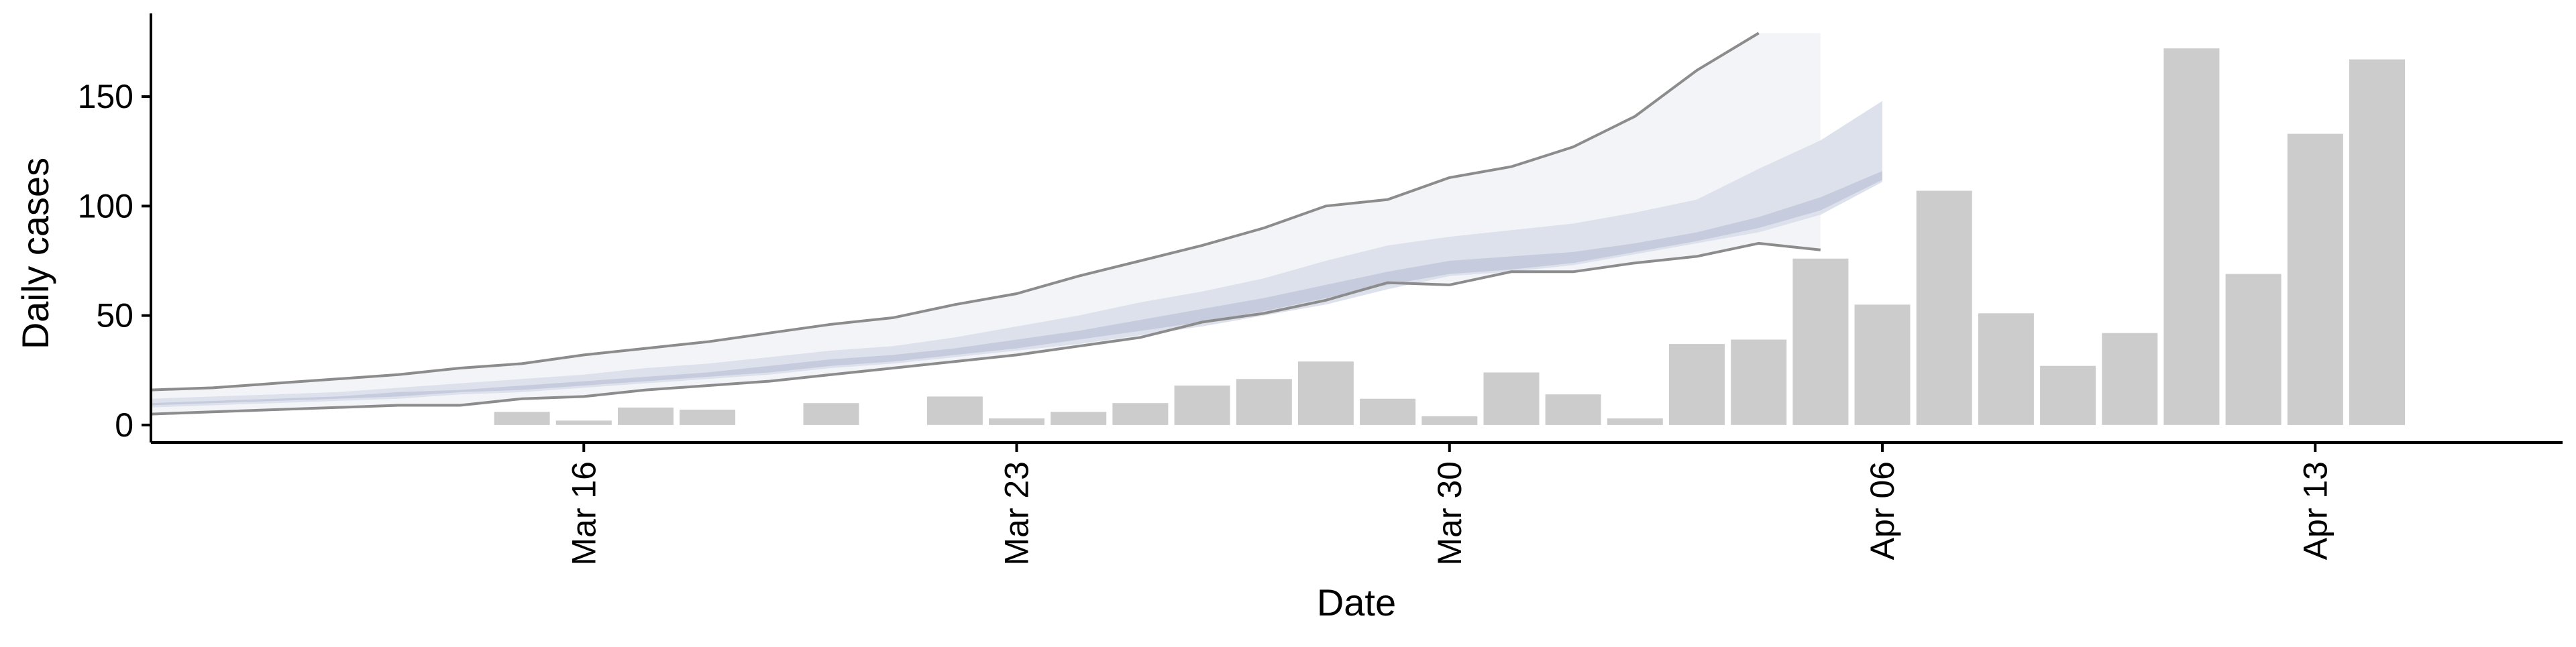  I want to click on x-tick-label: Mar 16, so click(583, 513).